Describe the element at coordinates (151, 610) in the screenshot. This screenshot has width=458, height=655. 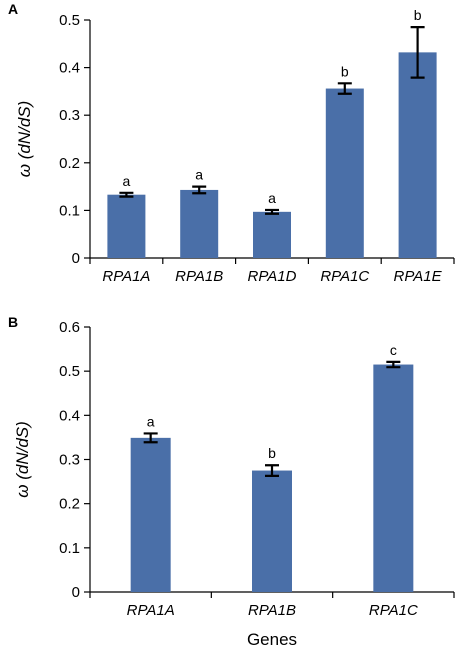
I see `chart-2-category-label: RPA1A` at that location.